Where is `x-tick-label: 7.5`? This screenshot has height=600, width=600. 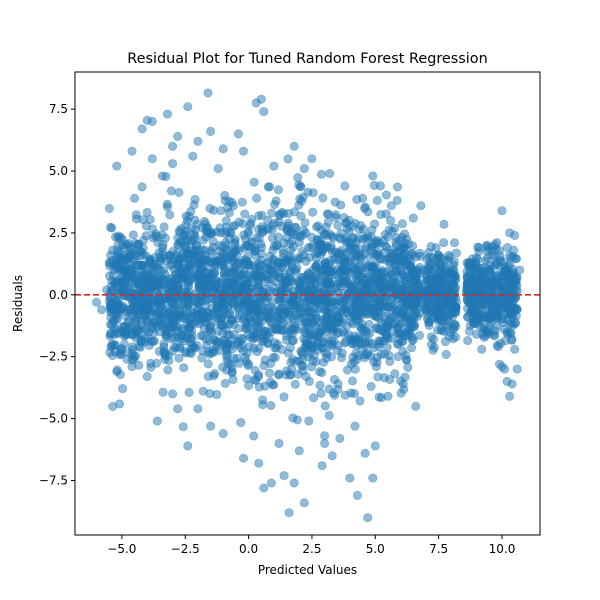
x-tick-label: 7.5 is located at coordinates (438, 549).